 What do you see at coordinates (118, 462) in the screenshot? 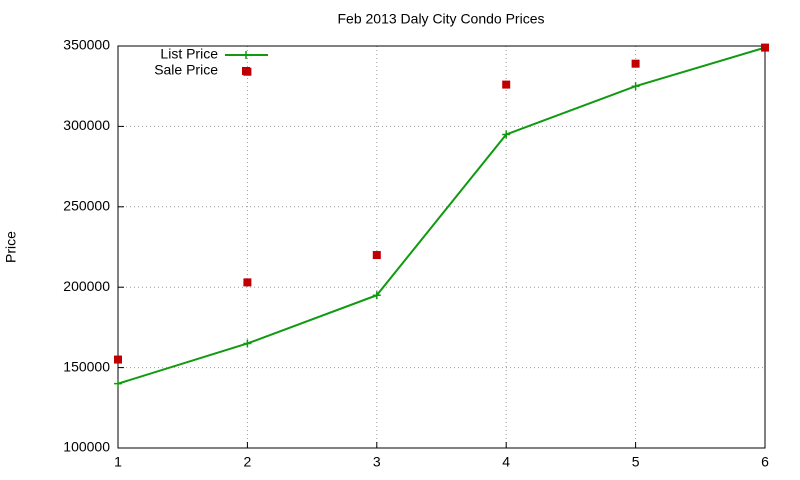
I see `x-tick-label: 1` at bounding box center [118, 462].